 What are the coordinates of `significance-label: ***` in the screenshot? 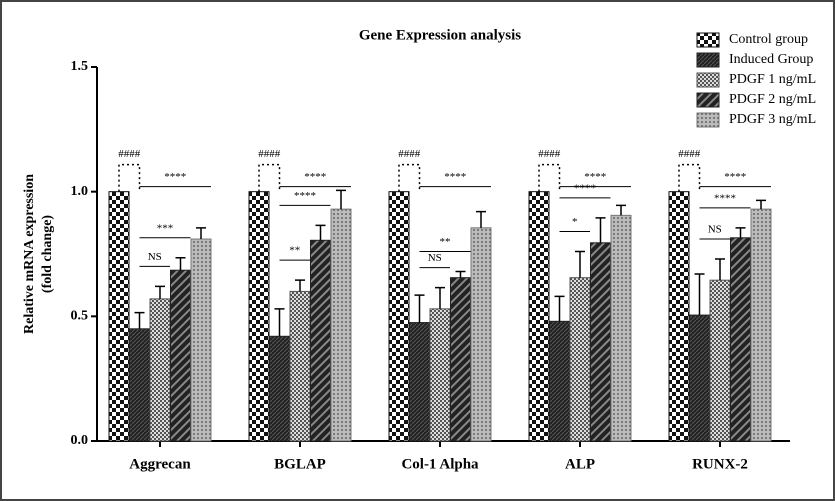 It's located at (165, 228).